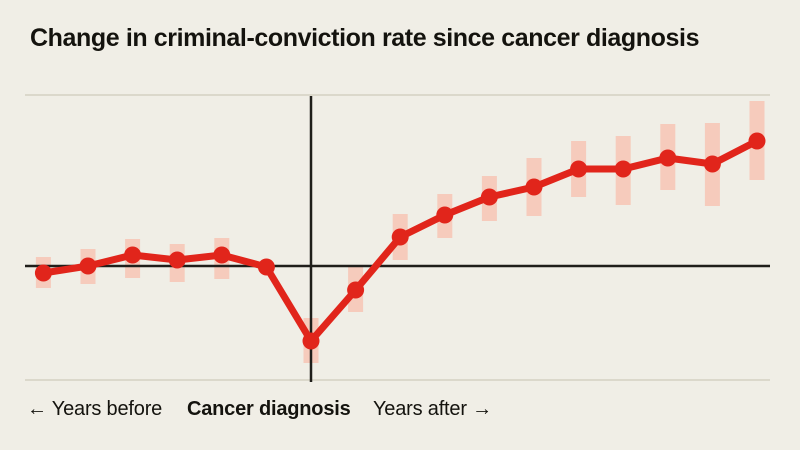 The height and width of the screenshot is (450, 800). What do you see at coordinates (432, 409) in the screenshot?
I see `label-years-after: Years after →` at bounding box center [432, 409].